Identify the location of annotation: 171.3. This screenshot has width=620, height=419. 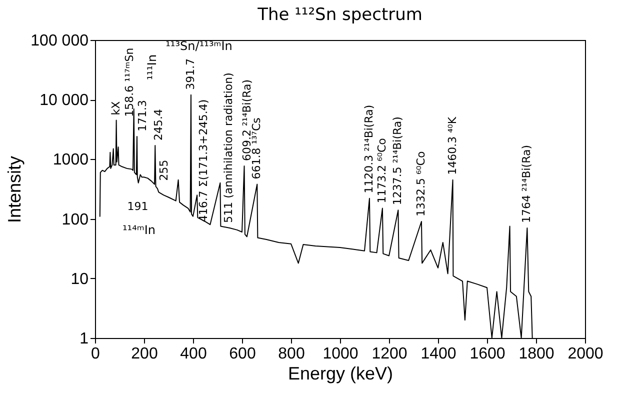
(142, 116).